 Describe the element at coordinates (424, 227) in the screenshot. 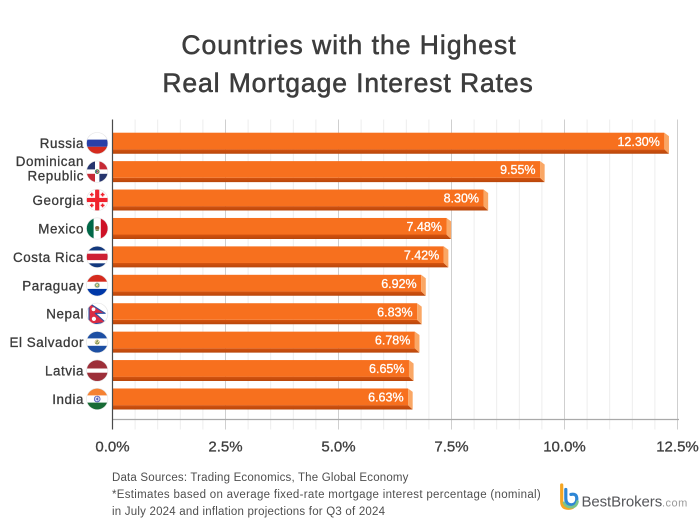

I see `svg-text: 7.48%` at that location.